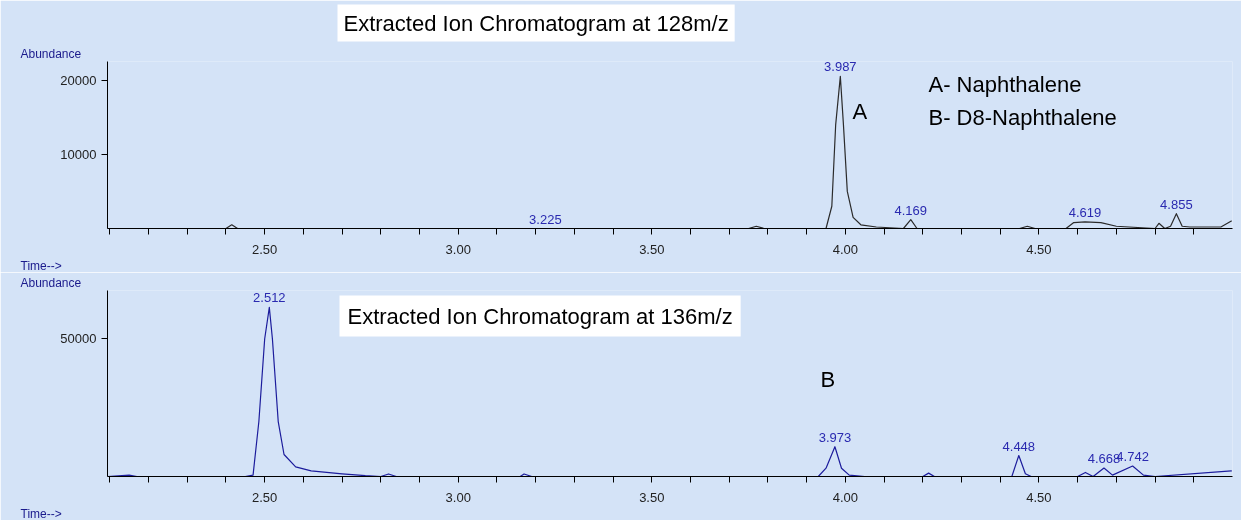 The height and width of the screenshot is (522, 1241). I want to click on annotation: B- D8-Naphthalene, so click(1022, 117).